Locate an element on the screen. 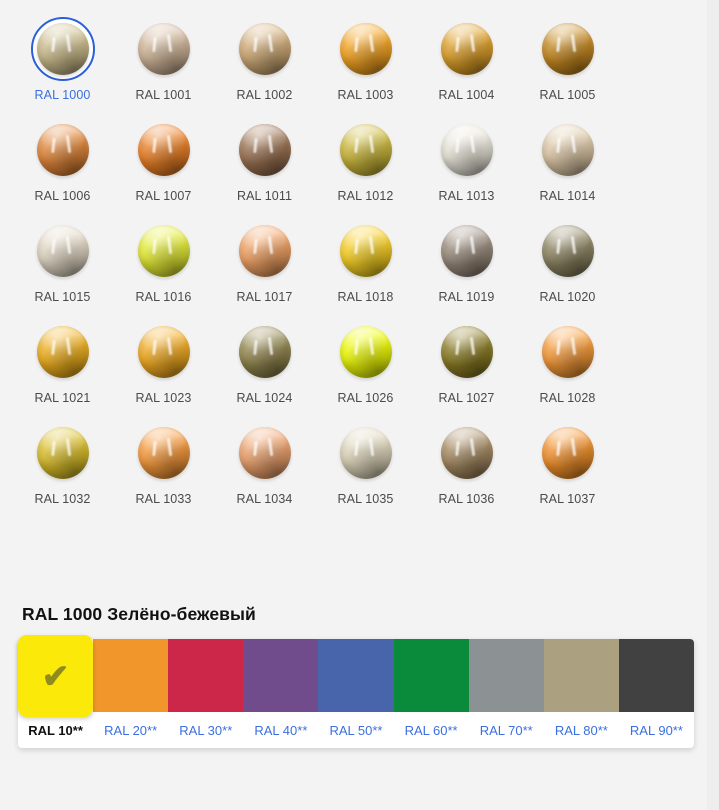  swatch-label: RAL 1037 is located at coordinates (567, 499).